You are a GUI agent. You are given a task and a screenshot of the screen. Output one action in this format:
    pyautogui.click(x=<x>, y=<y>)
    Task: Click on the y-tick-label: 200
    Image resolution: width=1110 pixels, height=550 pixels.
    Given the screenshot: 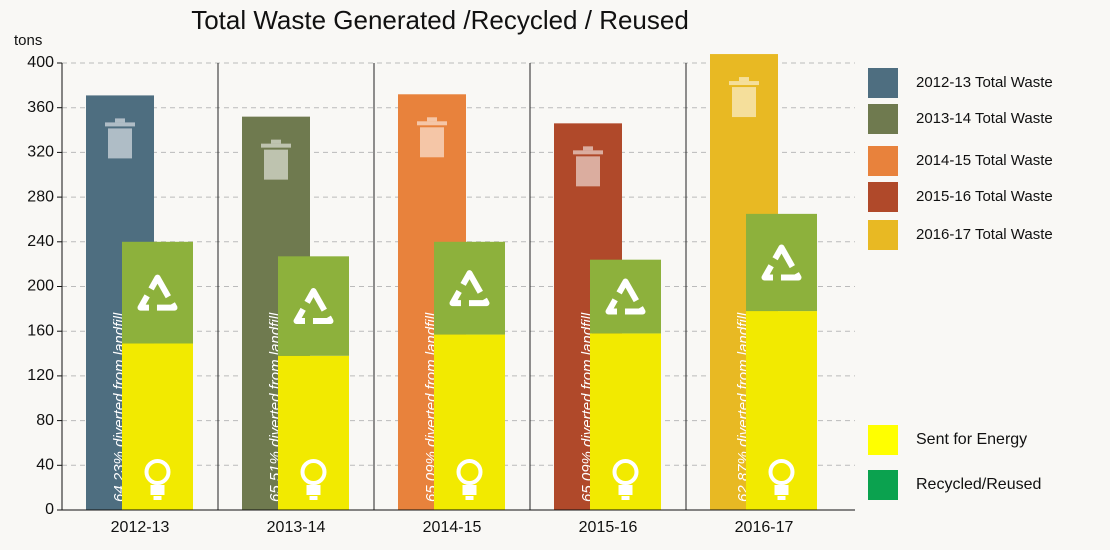 What is the action you would take?
    pyautogui.click(x=40, y=286)
    